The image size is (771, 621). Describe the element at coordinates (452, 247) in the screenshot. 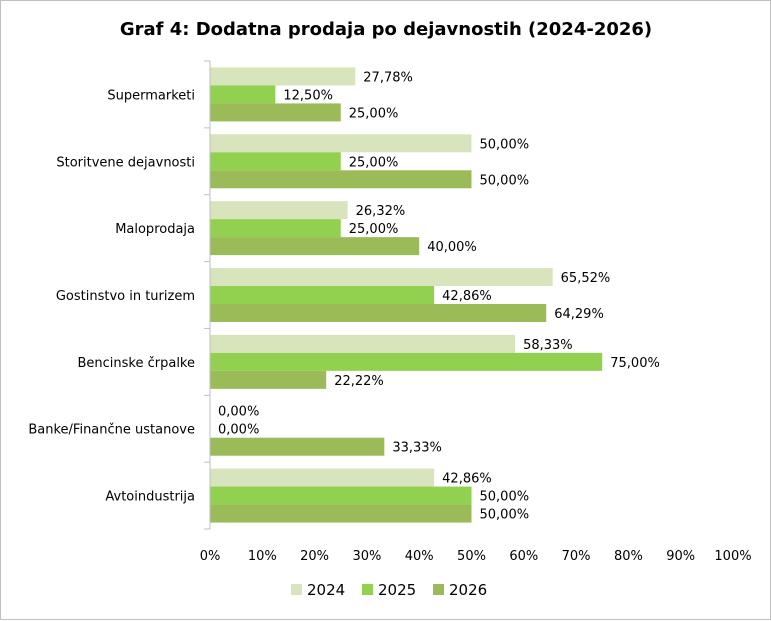

I see `data-label: 40,00%` at that location.